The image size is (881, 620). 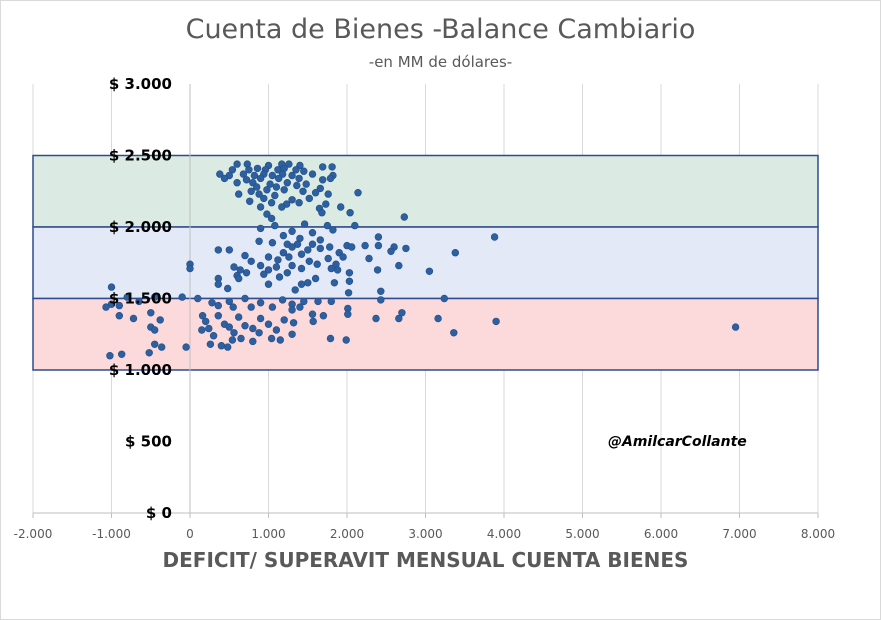 What do you see at coordinates (440, 29) in the screenshot?
I see `chart-title: Cuenta de Bienes -Balance Cambiario` at bounding box center [440, 29].